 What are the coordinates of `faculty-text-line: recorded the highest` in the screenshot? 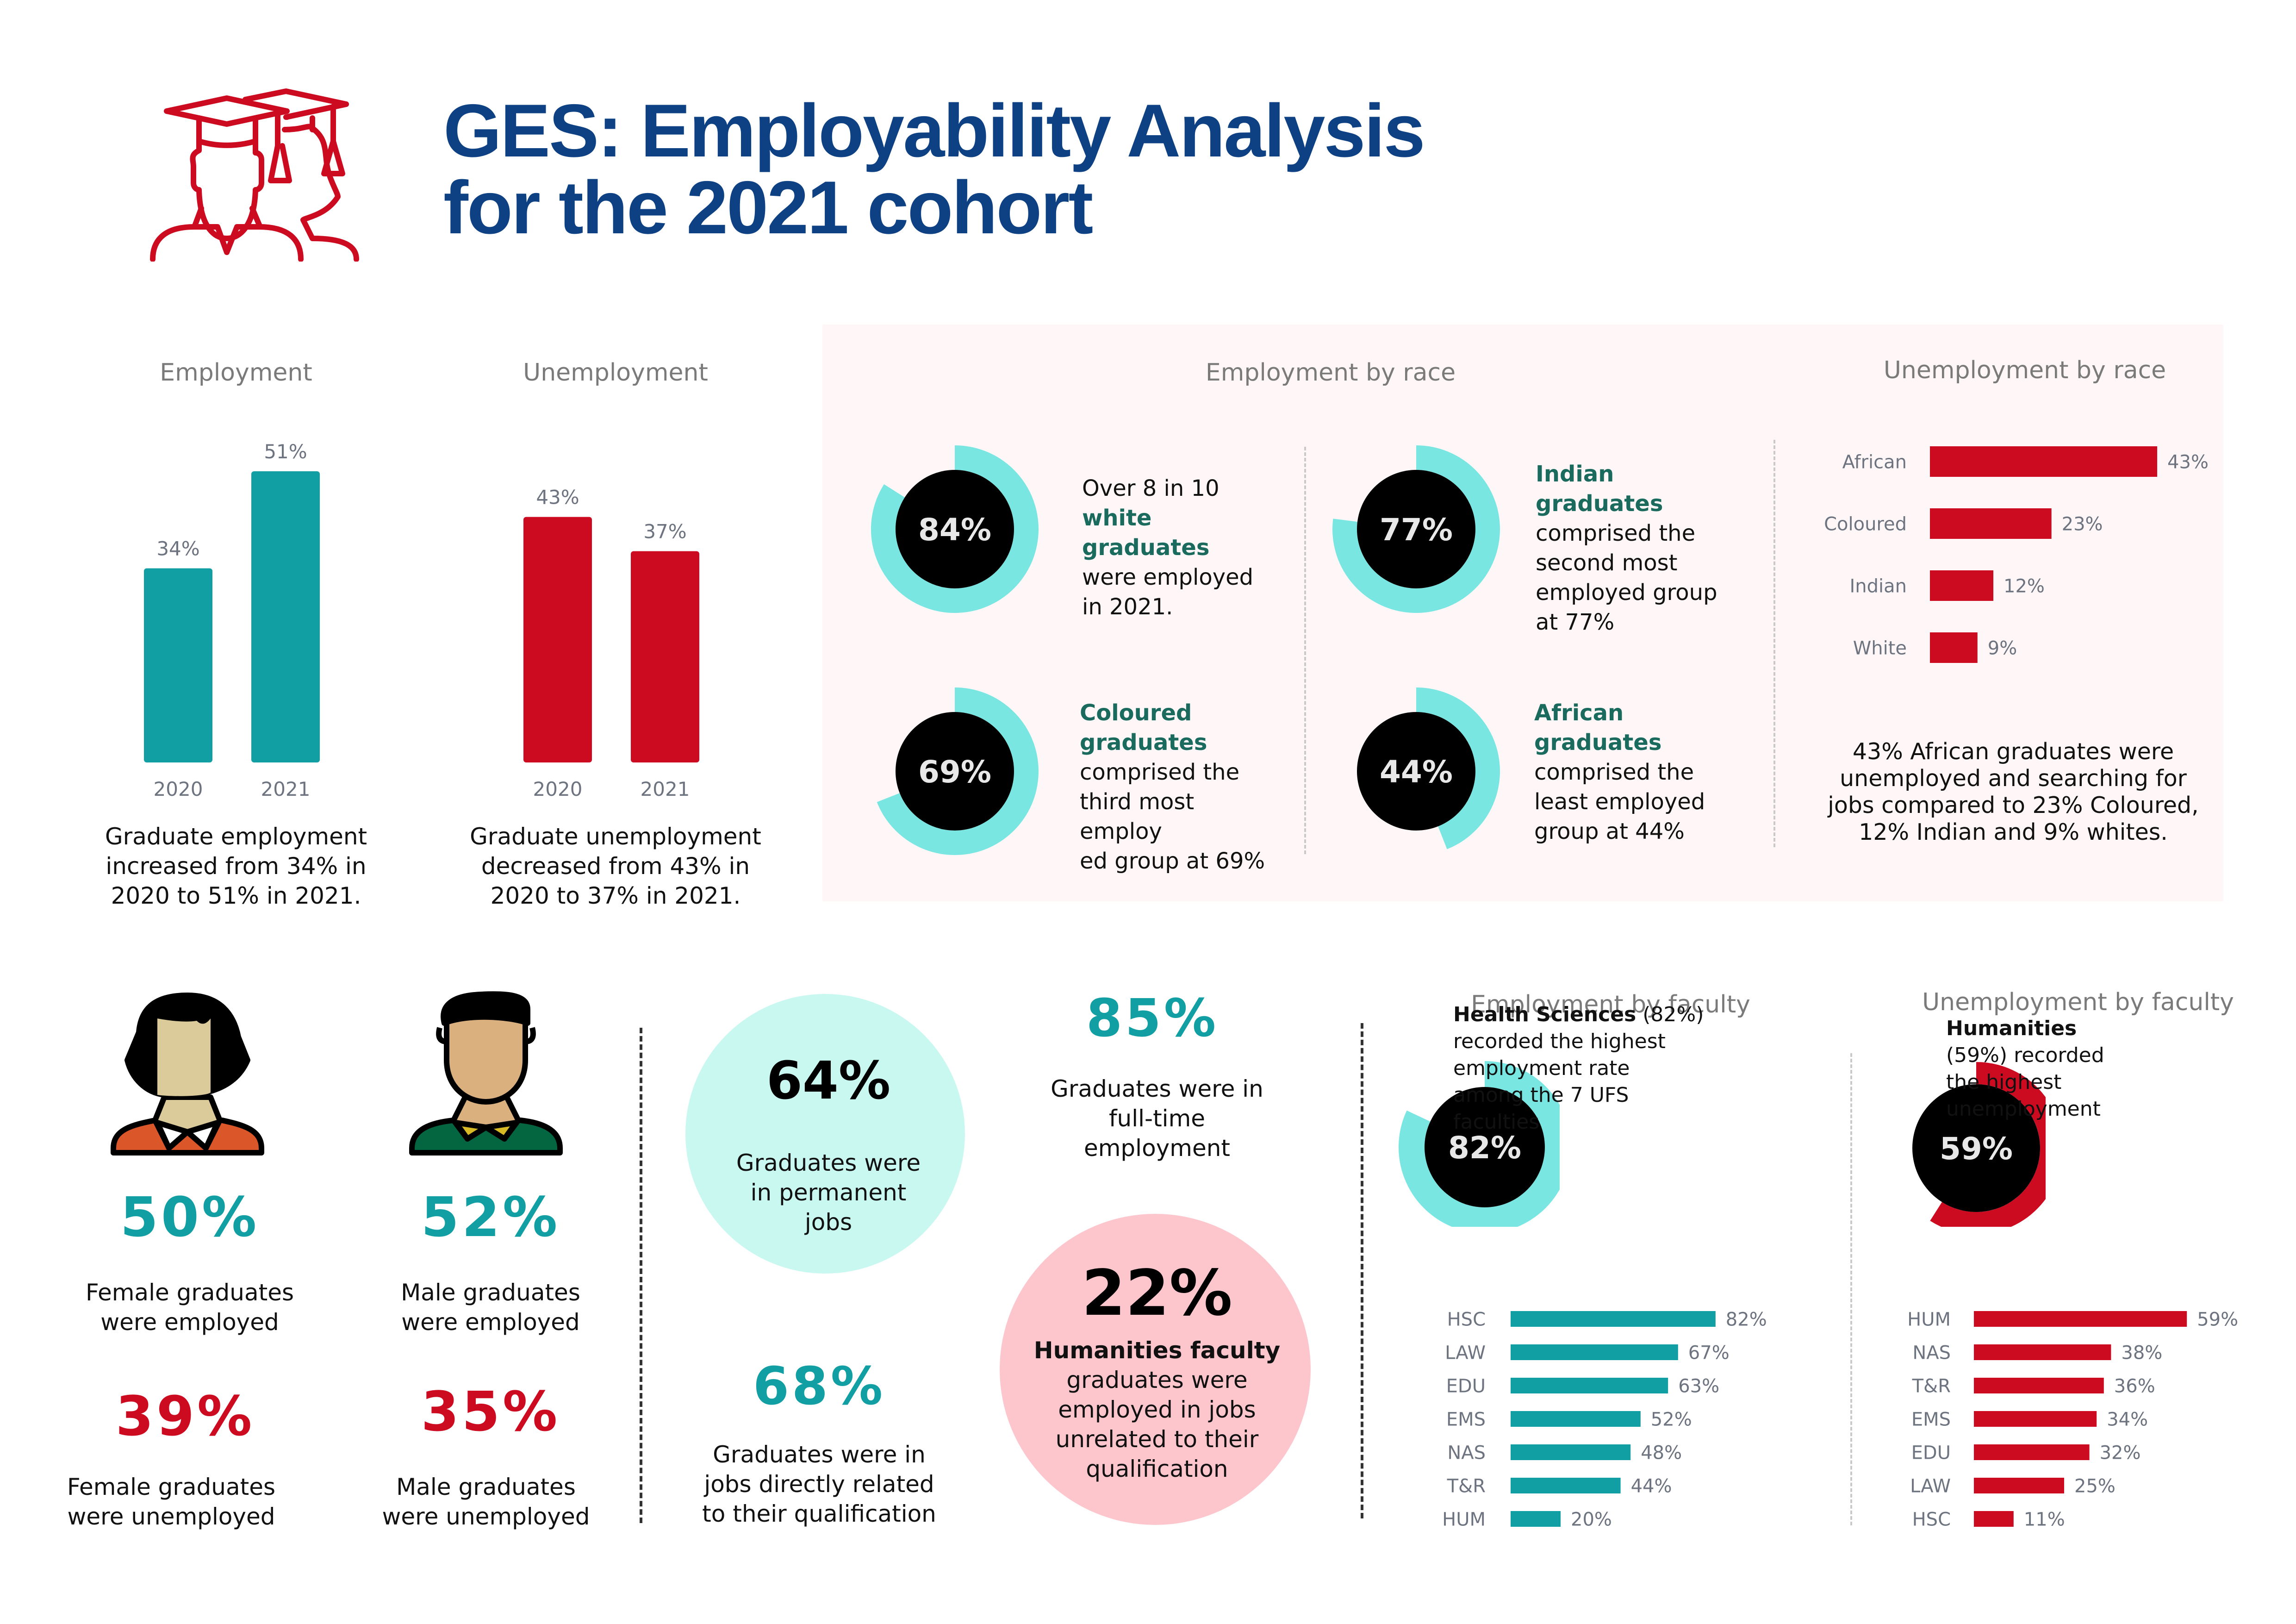 It's located at (1559, 1041).